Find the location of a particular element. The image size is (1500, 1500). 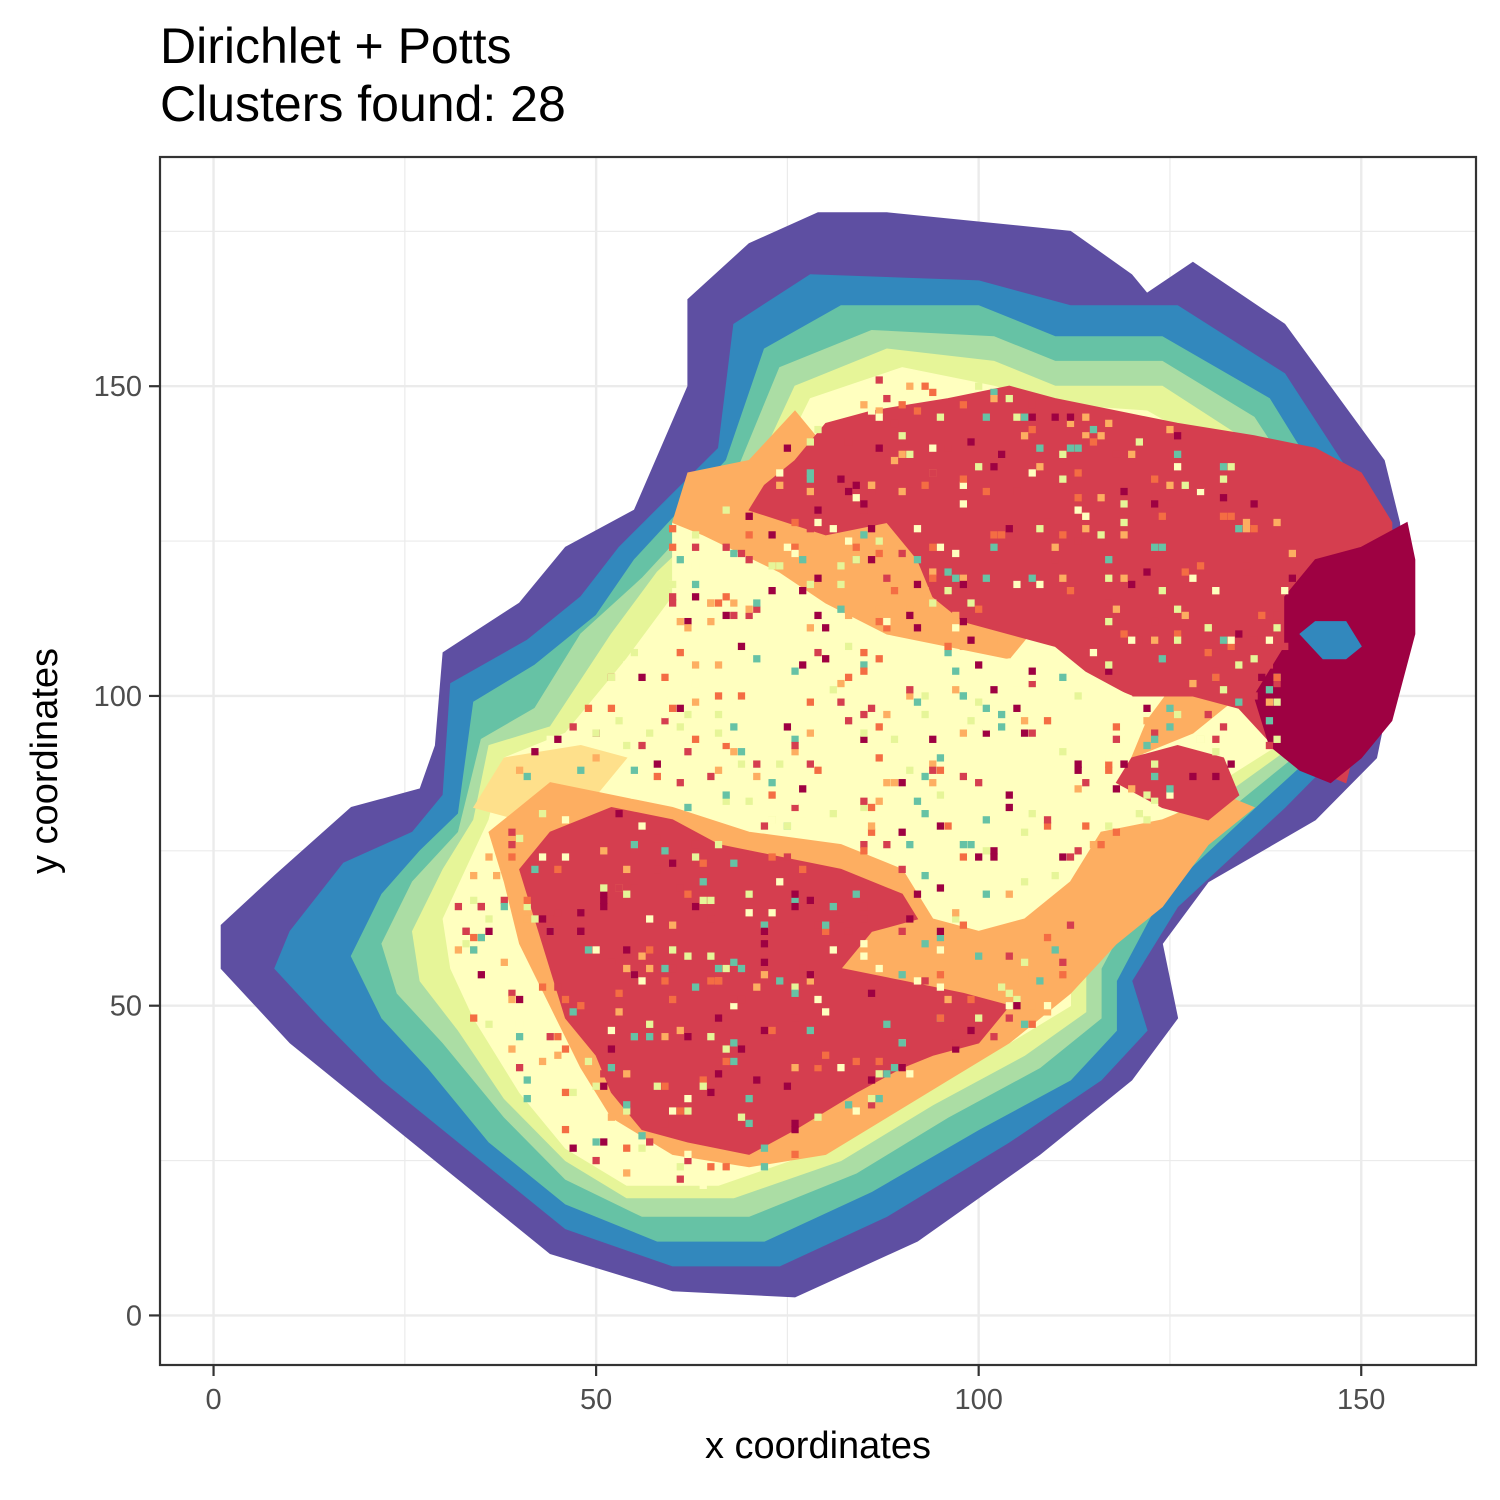

y-tick-label: 50 is located at coordinates (126, 1007).